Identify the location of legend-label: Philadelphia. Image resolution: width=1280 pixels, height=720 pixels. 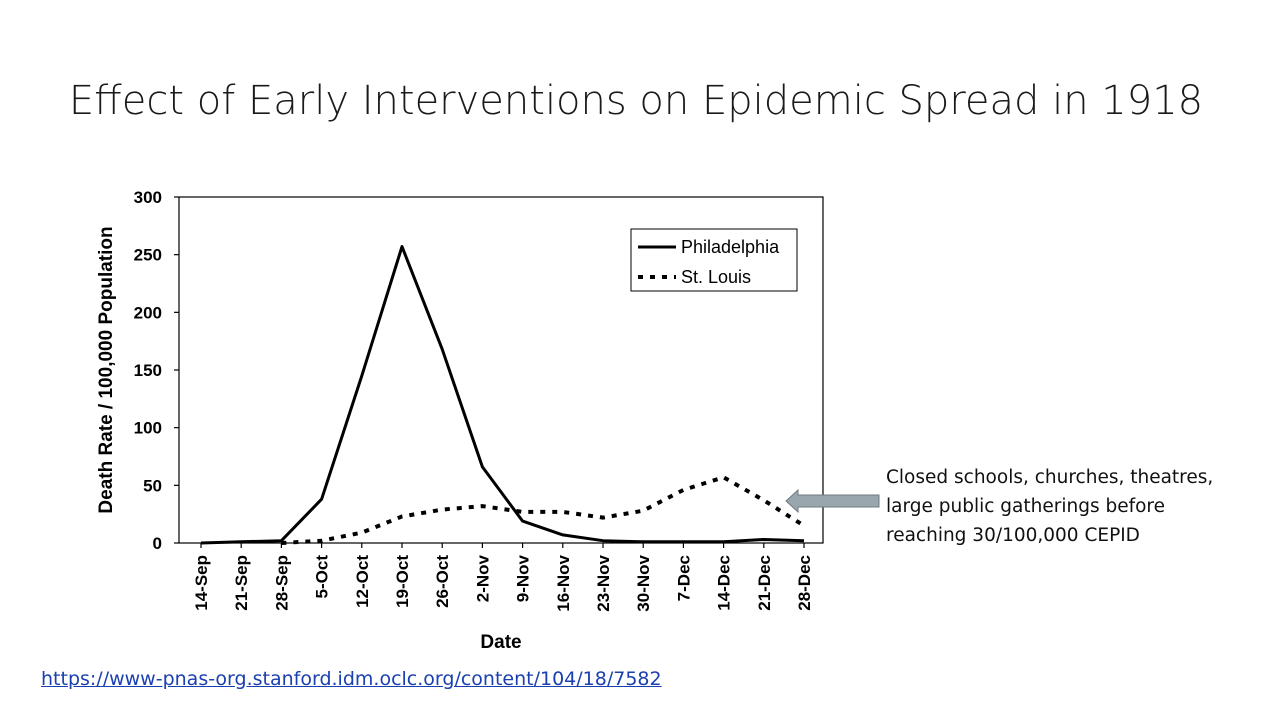
(730, 247).